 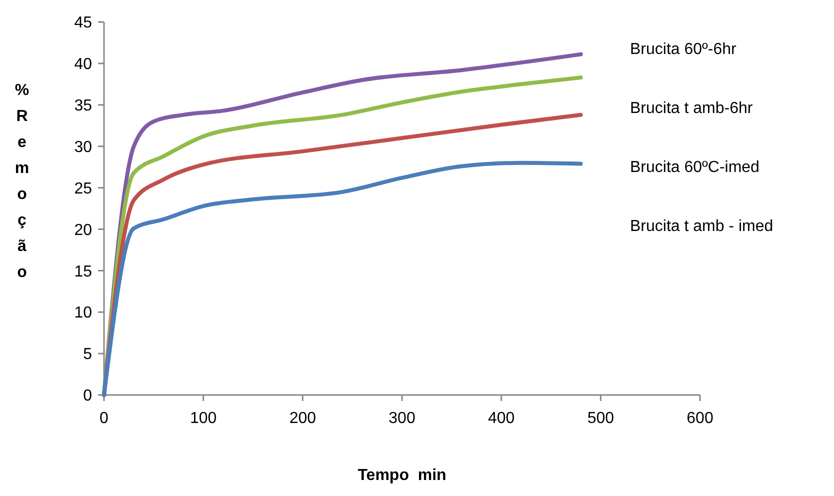 I want to click on y-tick-label: 30, so click(x=83, y=147).